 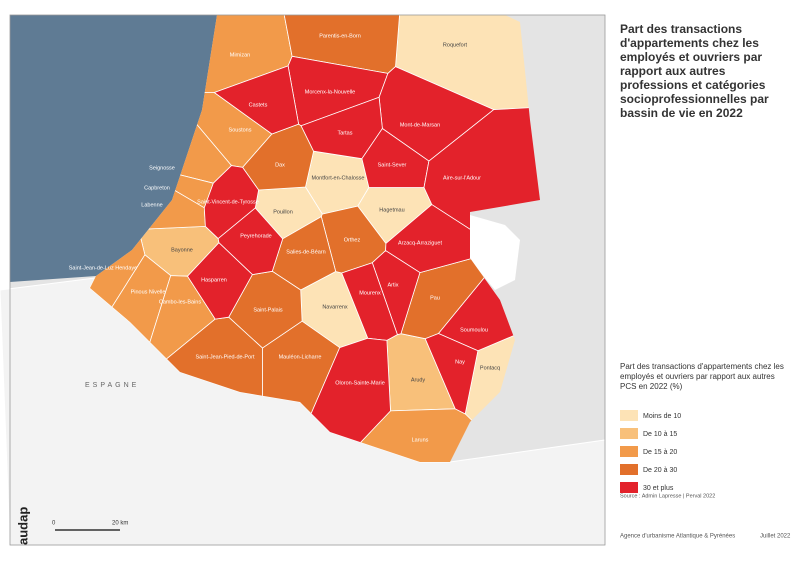 What do you see at coordinates (148, 292) in the screenshot?
I see `region-label: Pinous Nivelle` at bounding box center [148, 292].